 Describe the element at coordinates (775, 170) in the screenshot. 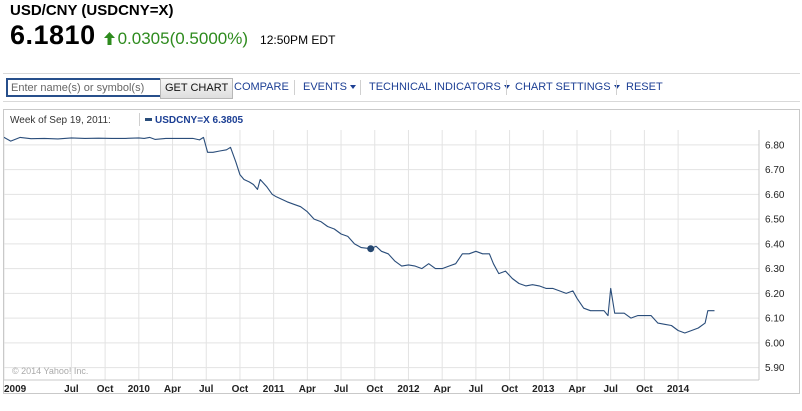

I see `y-tick-label: 6.70` at that location.